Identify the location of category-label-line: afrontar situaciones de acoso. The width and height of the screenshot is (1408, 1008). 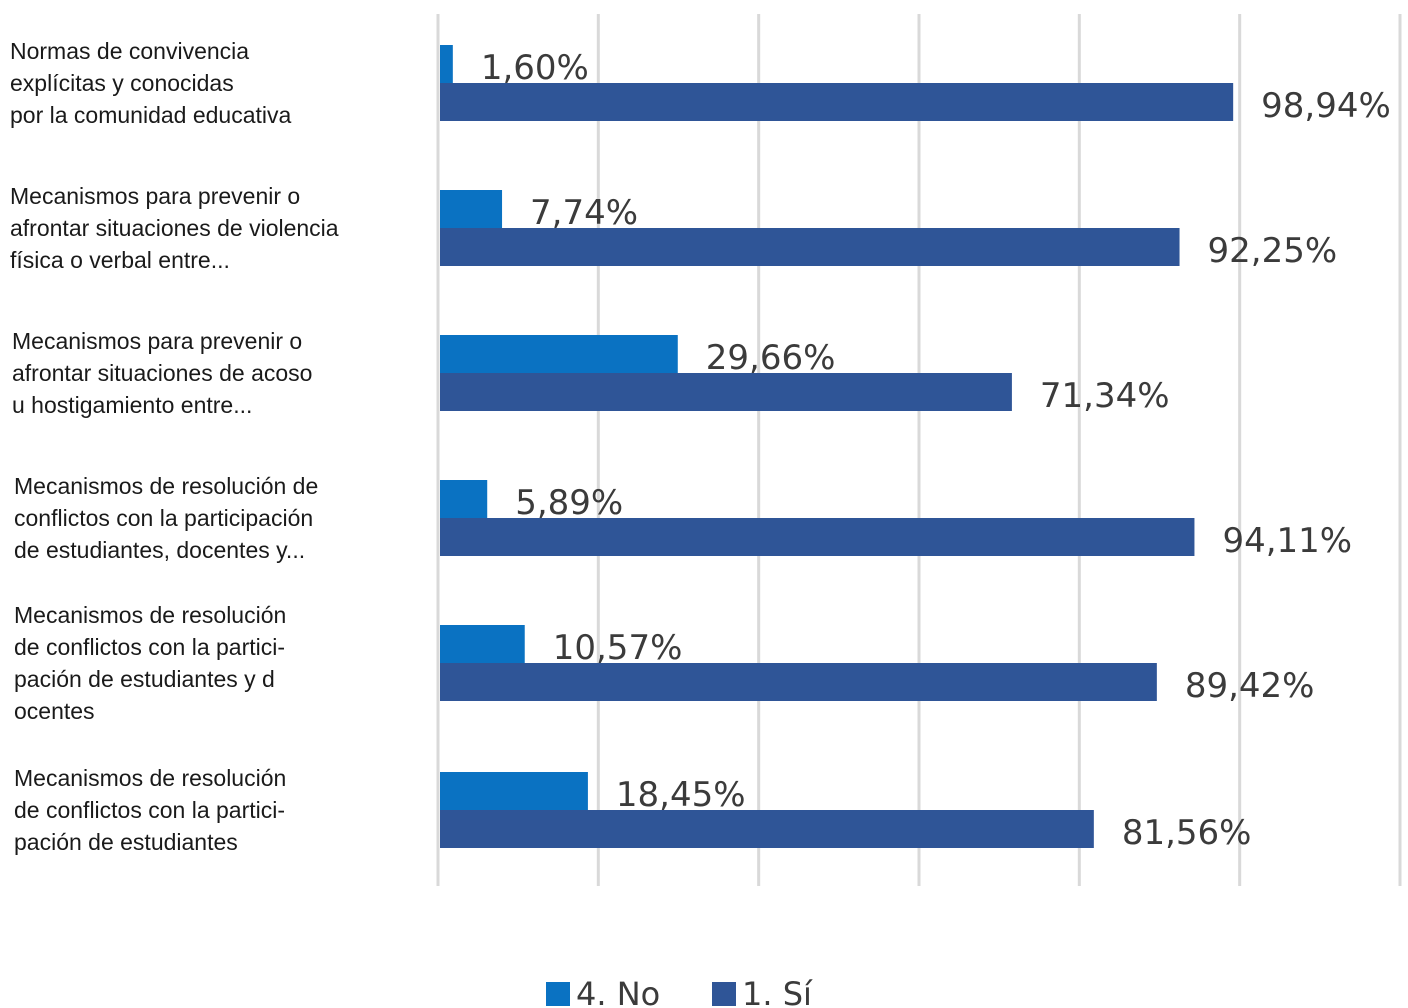
(162, 373).